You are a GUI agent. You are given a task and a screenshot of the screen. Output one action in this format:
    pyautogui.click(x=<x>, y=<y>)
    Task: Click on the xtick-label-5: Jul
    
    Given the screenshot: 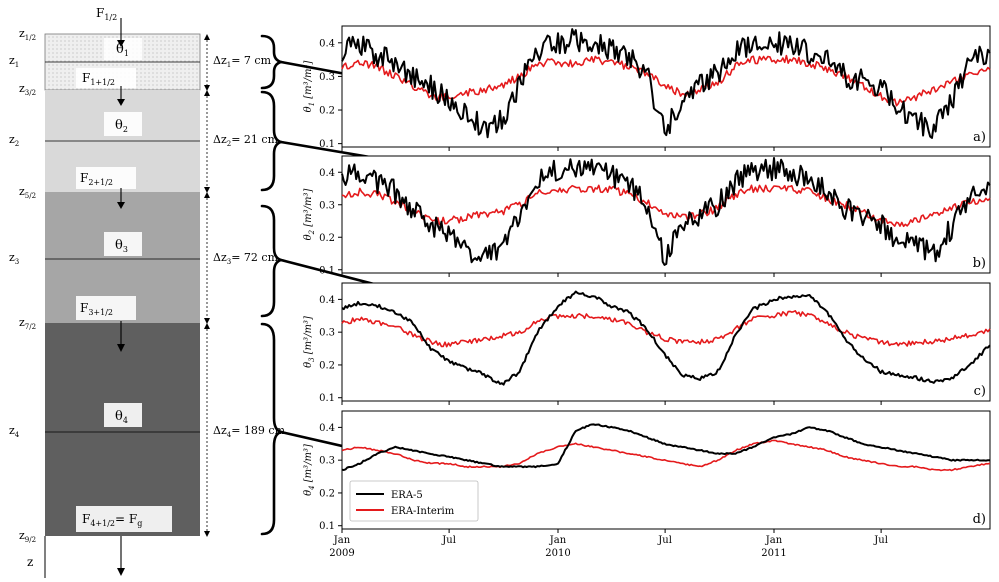 What is the action you would take?
    pyautogui.click(x=880, y=540)
    